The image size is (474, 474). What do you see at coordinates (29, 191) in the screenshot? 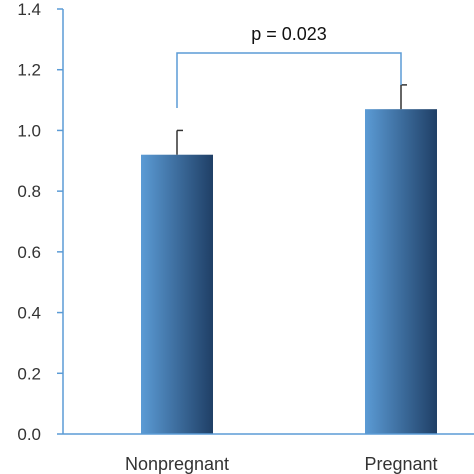
I see `y-tick-label: 0.8` at bounding box center [29, 191].